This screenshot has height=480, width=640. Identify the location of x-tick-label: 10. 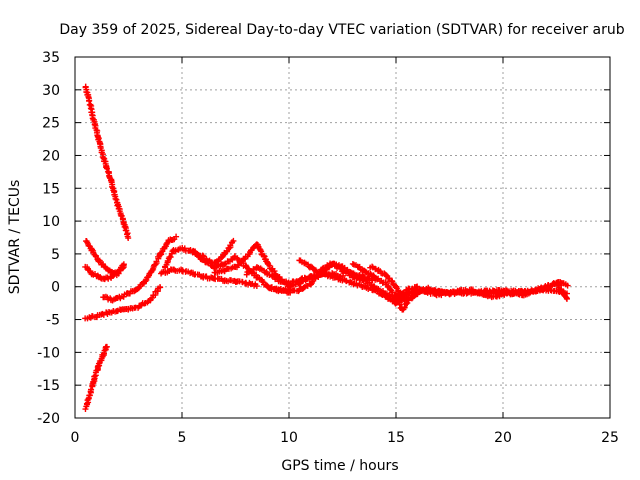
(289, 438).